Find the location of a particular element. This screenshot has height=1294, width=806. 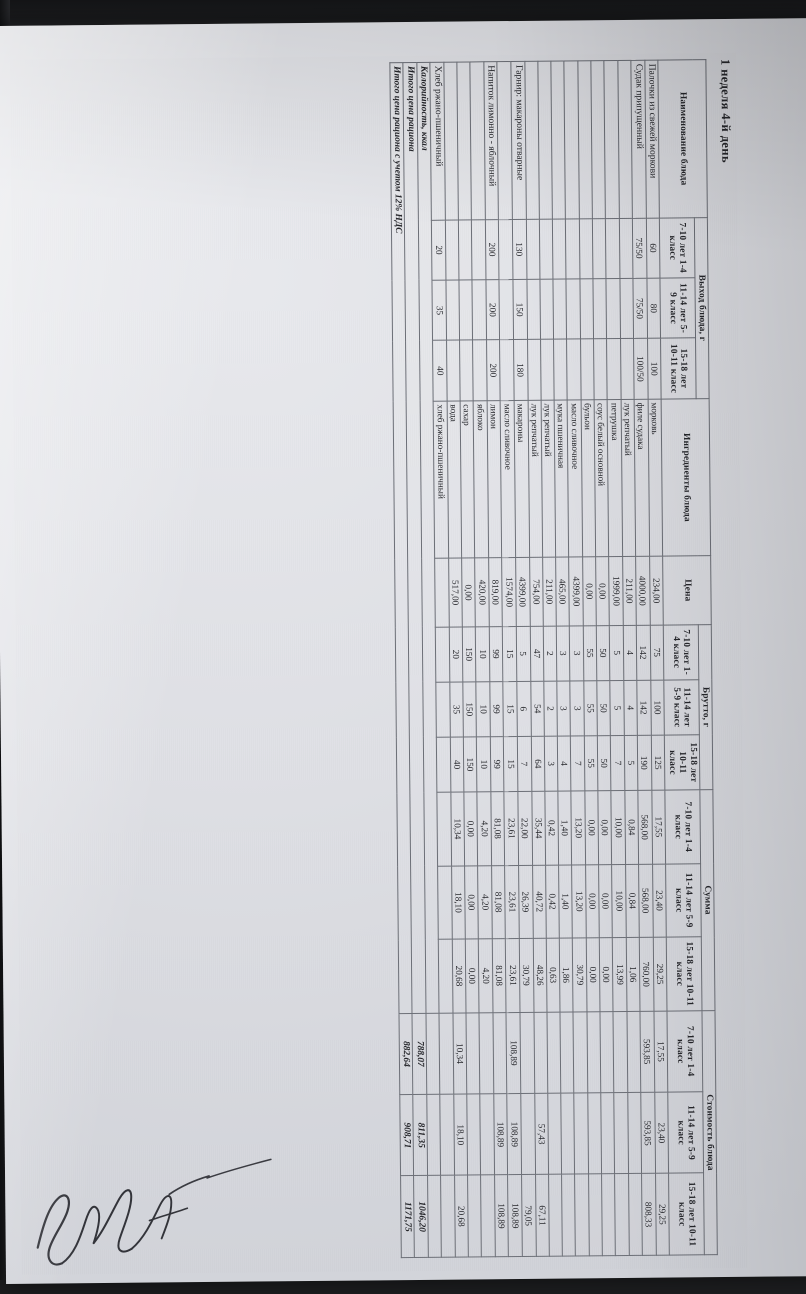

cell-sum-1: 13,20 is located at coordinates (579, 901).